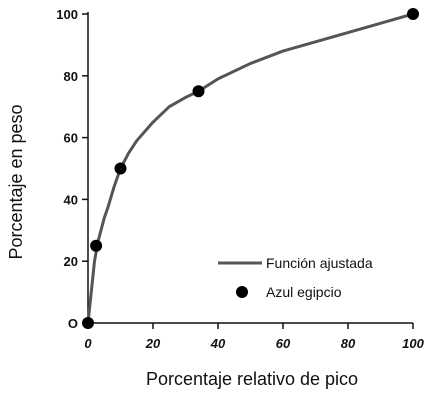 The width and height of the screenshot is (428, 394). Describe the element at coordinates (72, 169) in the screenshot. I see `y-ticks: O 20 40 60 80 100` at that location.